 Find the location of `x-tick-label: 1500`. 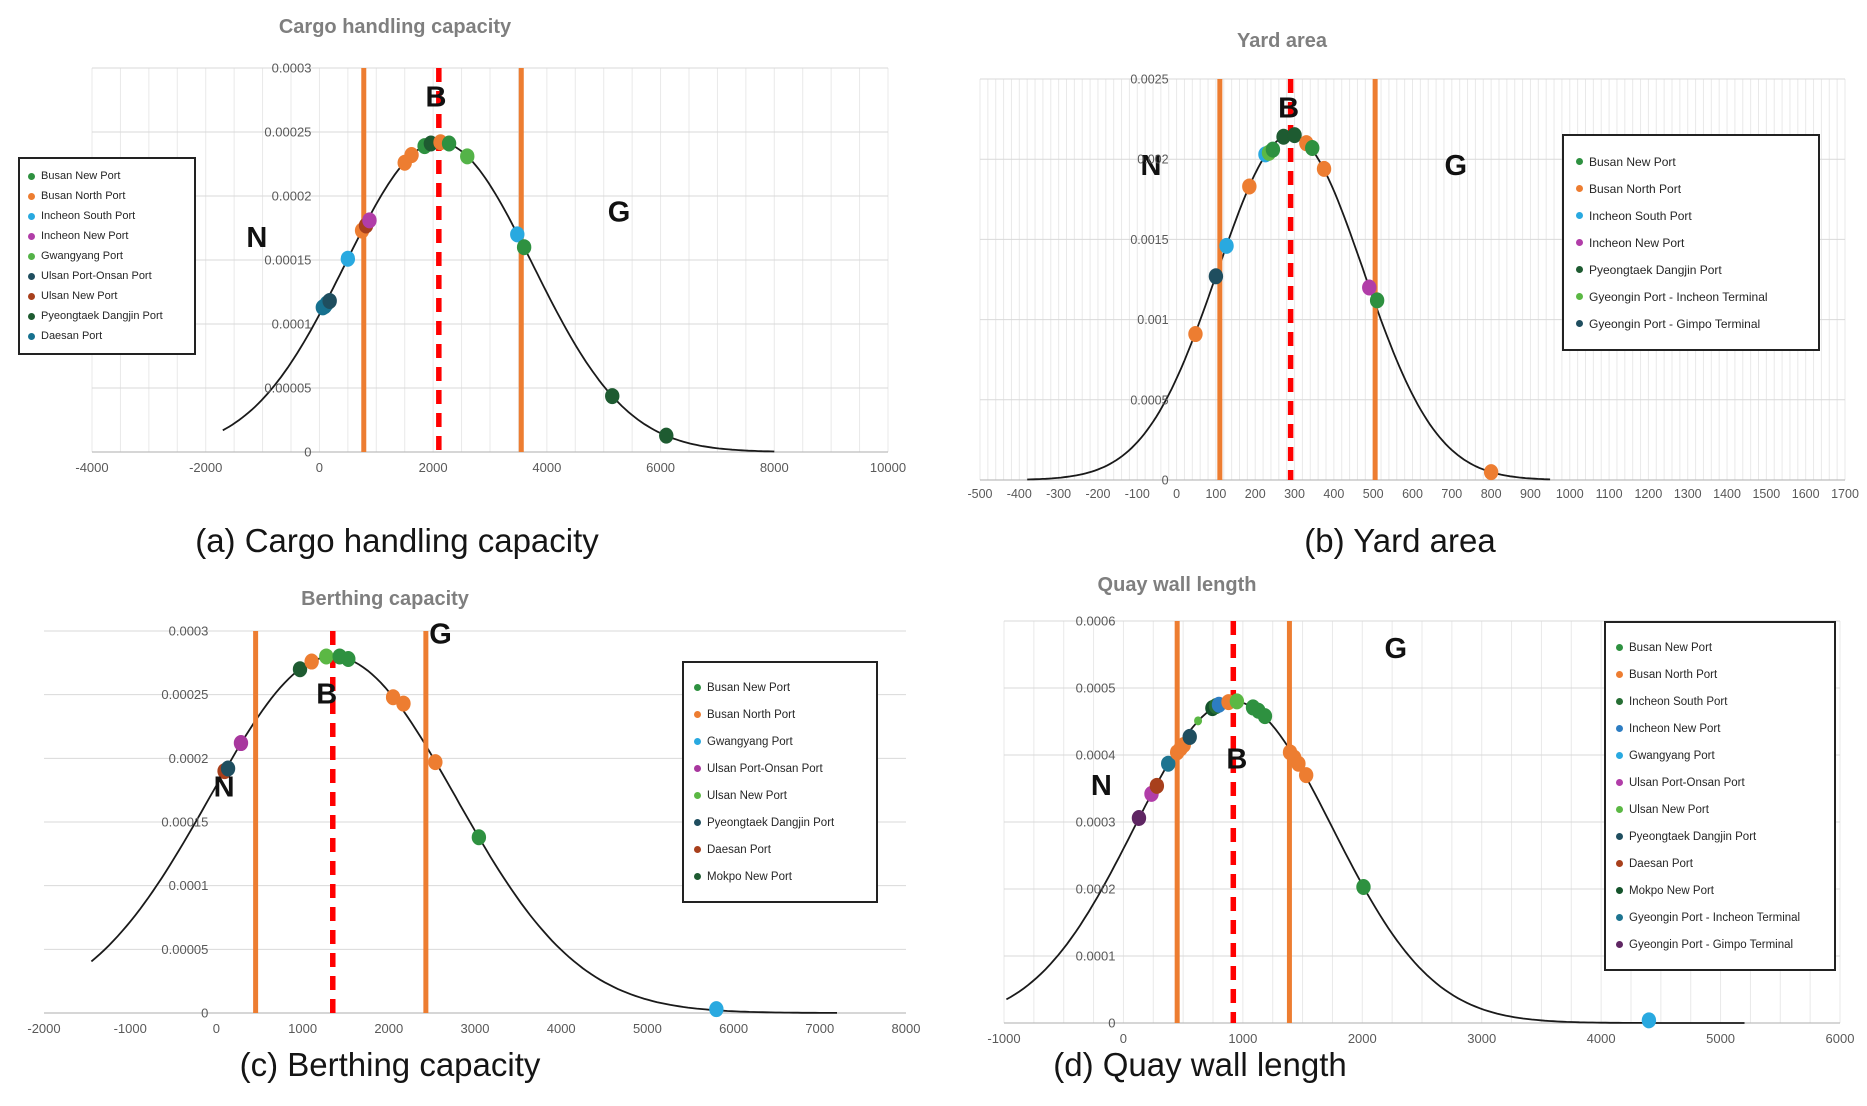

x-tick-label: 1500 is located at coordinates (1766, 494).